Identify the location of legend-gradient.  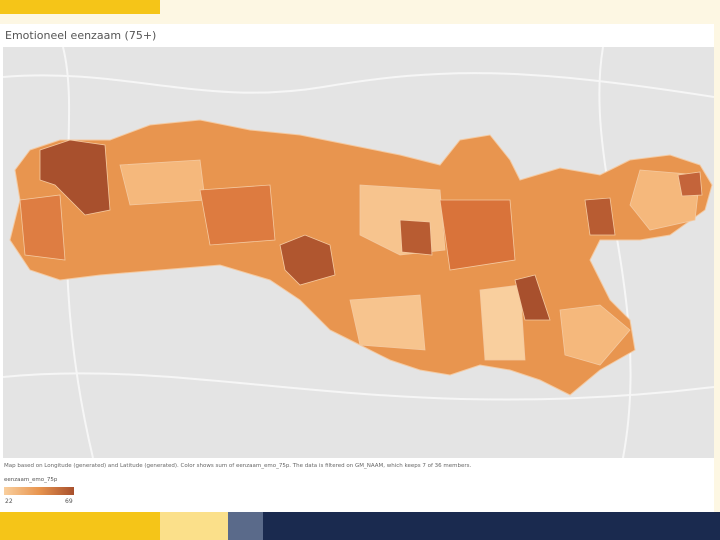
(39, 491).